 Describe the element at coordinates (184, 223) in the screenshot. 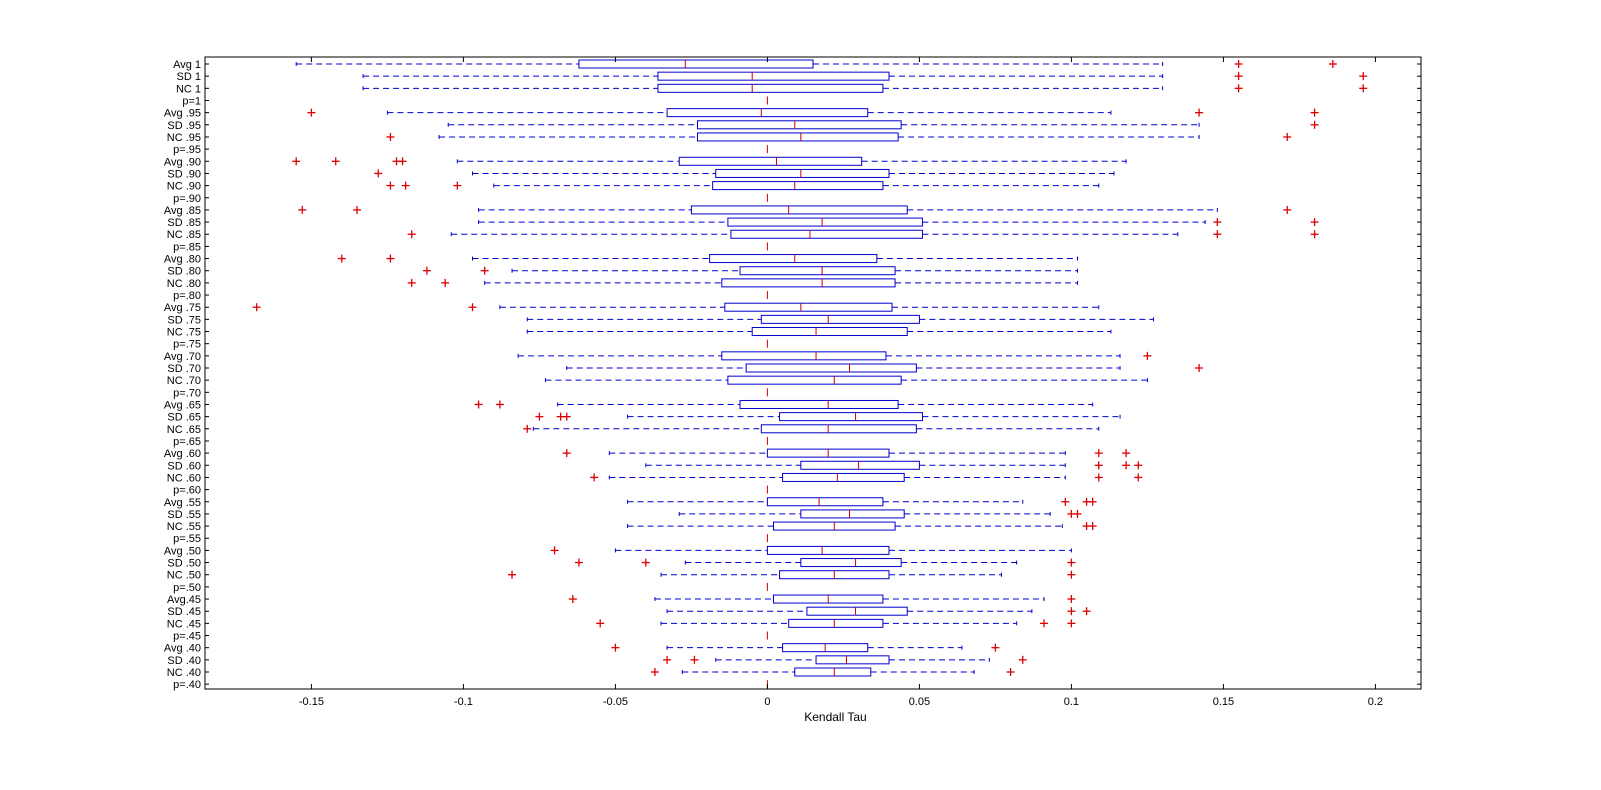

I see `y-tick-label: SD .85` at that location.